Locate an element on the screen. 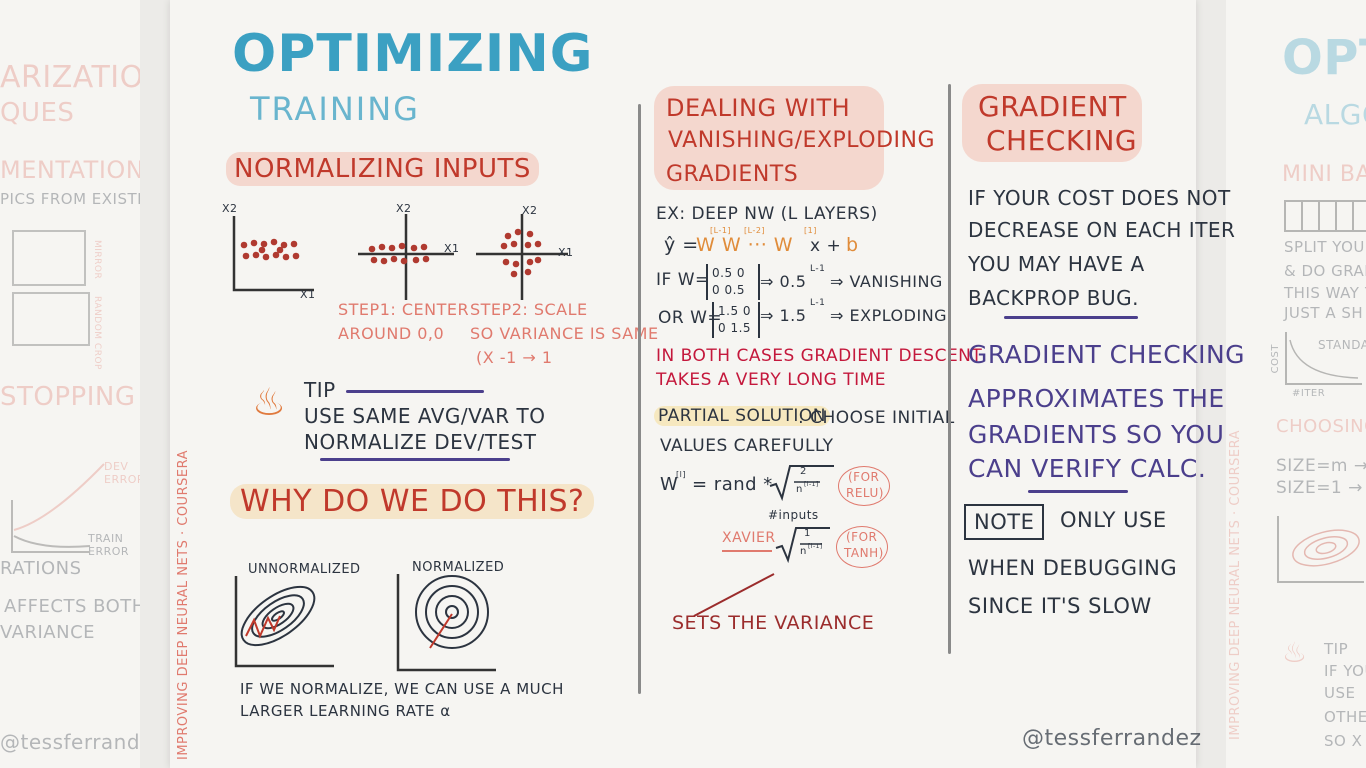 The image size is (1366, 768). sets-variance-note: SETS THE VARIANCE is located at coordinates (773, 623).